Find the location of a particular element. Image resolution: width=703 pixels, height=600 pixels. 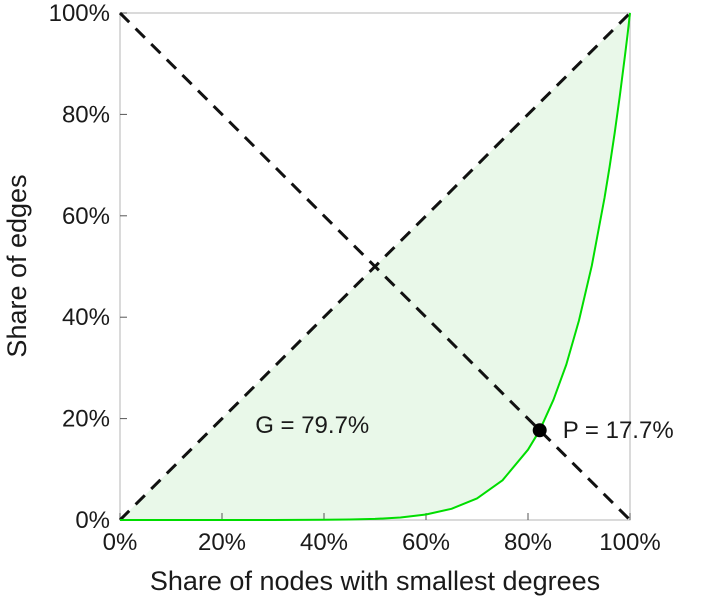

y-tick-label: 100% is located at coordinates (79, 13).